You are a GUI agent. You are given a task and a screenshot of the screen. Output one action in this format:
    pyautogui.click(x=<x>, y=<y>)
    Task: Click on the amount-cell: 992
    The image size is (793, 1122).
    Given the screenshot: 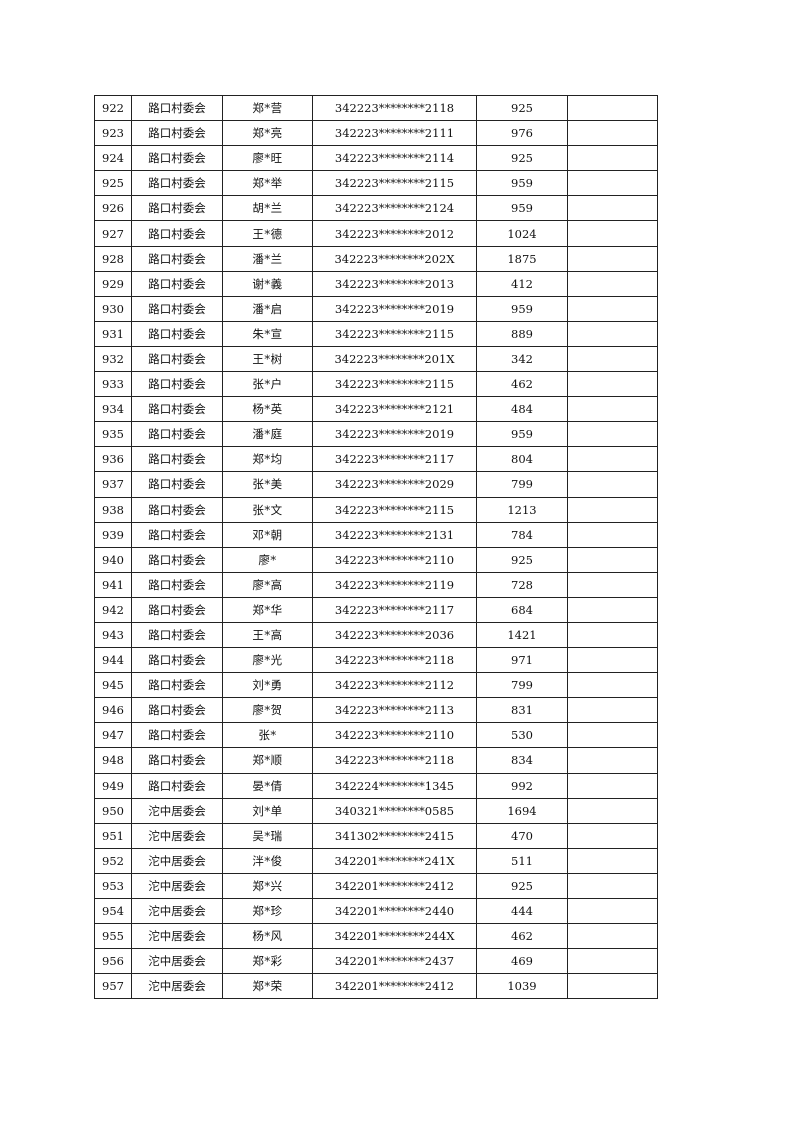 What is the action you would take?
    pyautogui.click(x=522, y=785)
    